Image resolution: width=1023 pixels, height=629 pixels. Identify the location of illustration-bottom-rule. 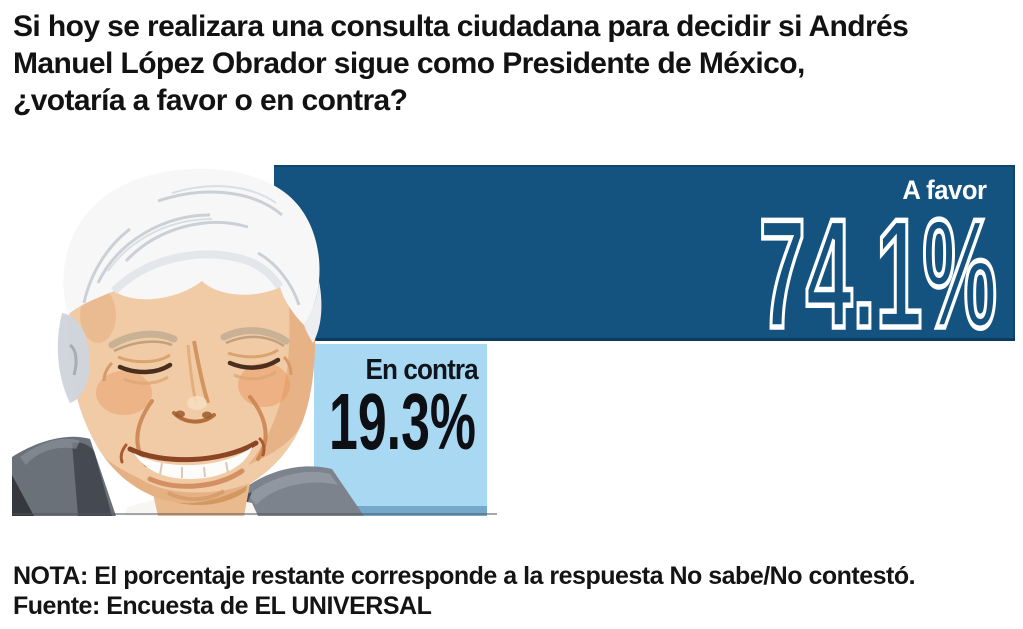
(254, 514).